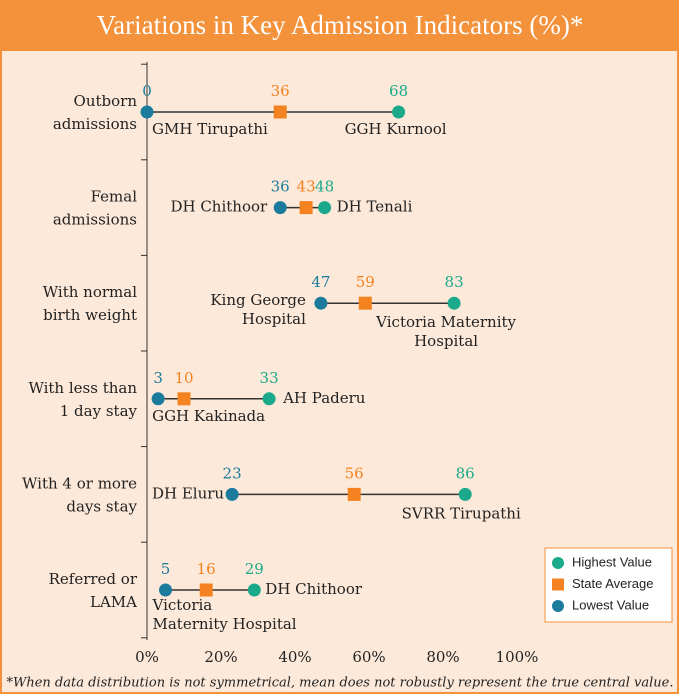  Describe the element at coordinates (220, 657) in the screenshot. I see `x-tick-label: 20%` at that location.